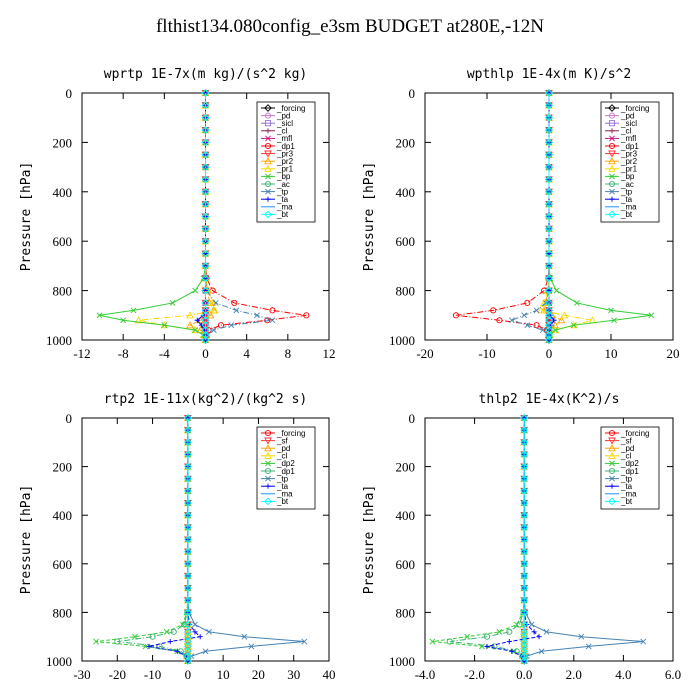 Image resolution: width=700 pixels, height=700 pixels. What do you see at coordinates (673, 674) in the screenshot?
I see `x-tick-label: 6.0` at bounding box center [673, 674].